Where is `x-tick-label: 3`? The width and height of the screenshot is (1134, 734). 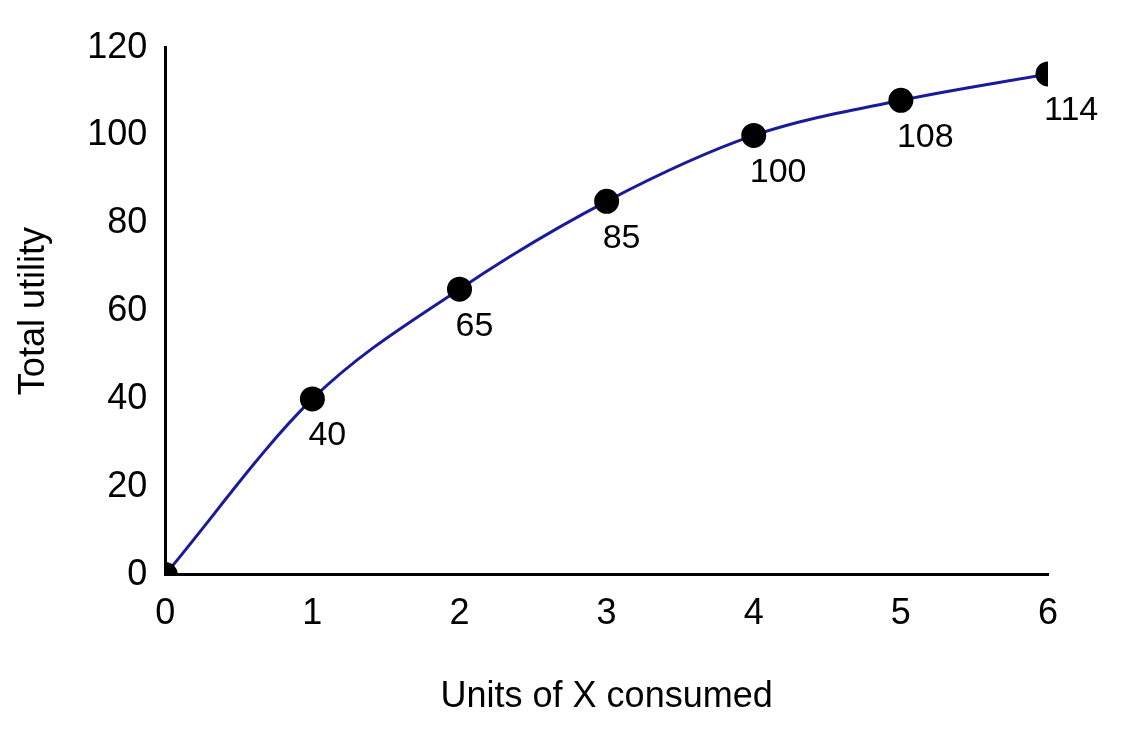 x-tick-label: 3 is located at coordinates (606, 612).